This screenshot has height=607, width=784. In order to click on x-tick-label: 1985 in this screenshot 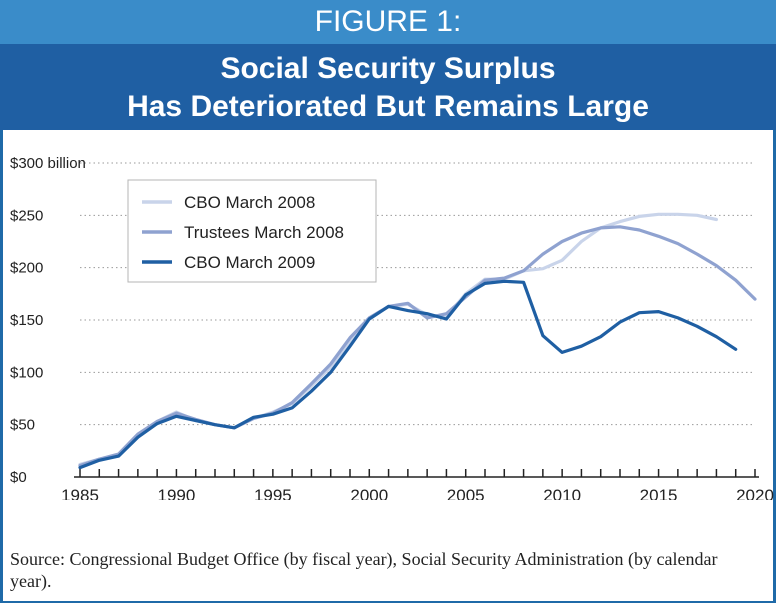, I will do `click(80, 493)`.